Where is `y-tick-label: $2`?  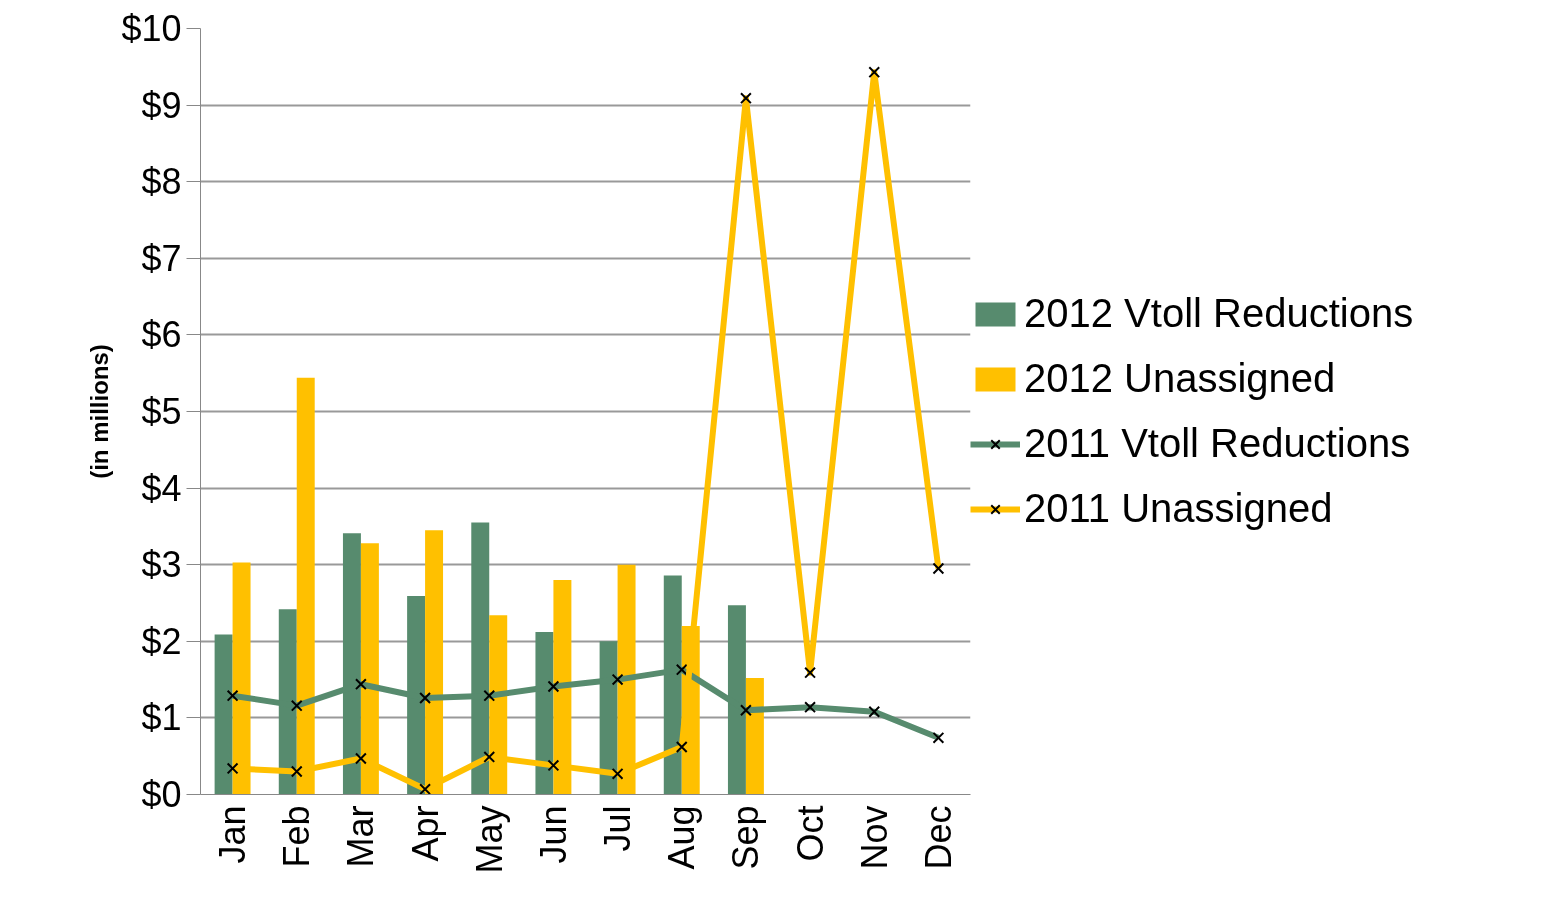
y-tick-label: $2 is located at coordinates (161, 641).